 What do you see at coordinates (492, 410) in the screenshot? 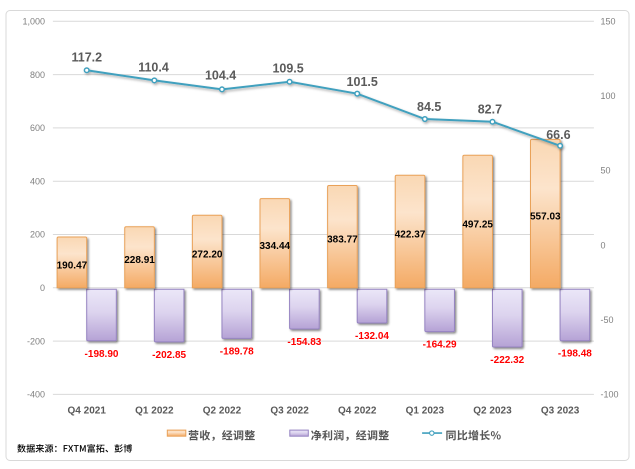
I see `svg-text: Q2 2023` at bounding box center [492, 410].